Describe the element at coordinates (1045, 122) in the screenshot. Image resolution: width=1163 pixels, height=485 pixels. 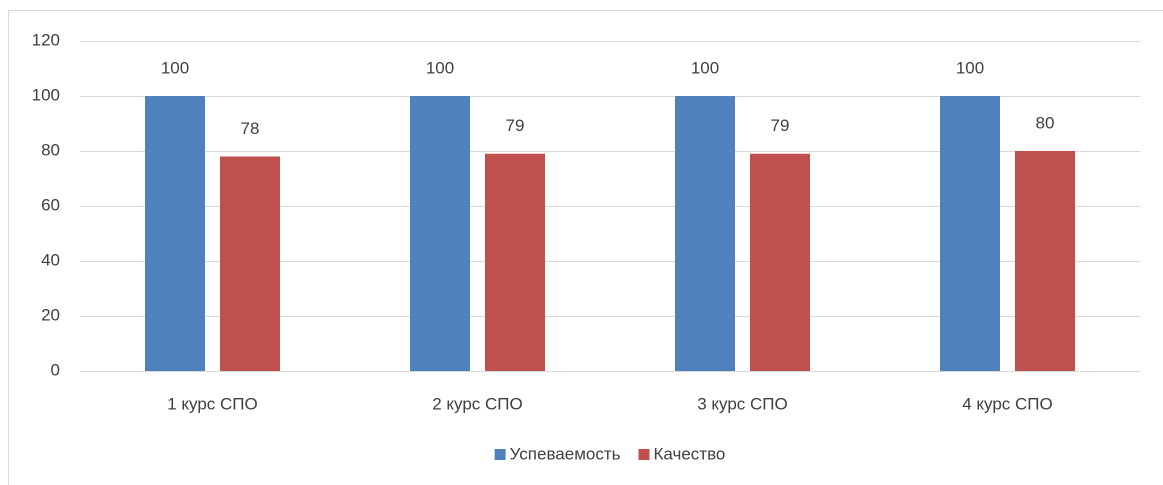
I see `data-label: 80` at that location.